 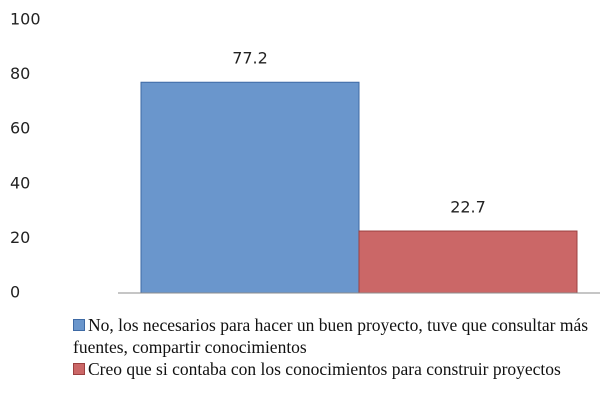 What do you see at coordinates (468, 207) in the screenshot?
I see `data-label: 22.7` at bounding box center [468, 207].